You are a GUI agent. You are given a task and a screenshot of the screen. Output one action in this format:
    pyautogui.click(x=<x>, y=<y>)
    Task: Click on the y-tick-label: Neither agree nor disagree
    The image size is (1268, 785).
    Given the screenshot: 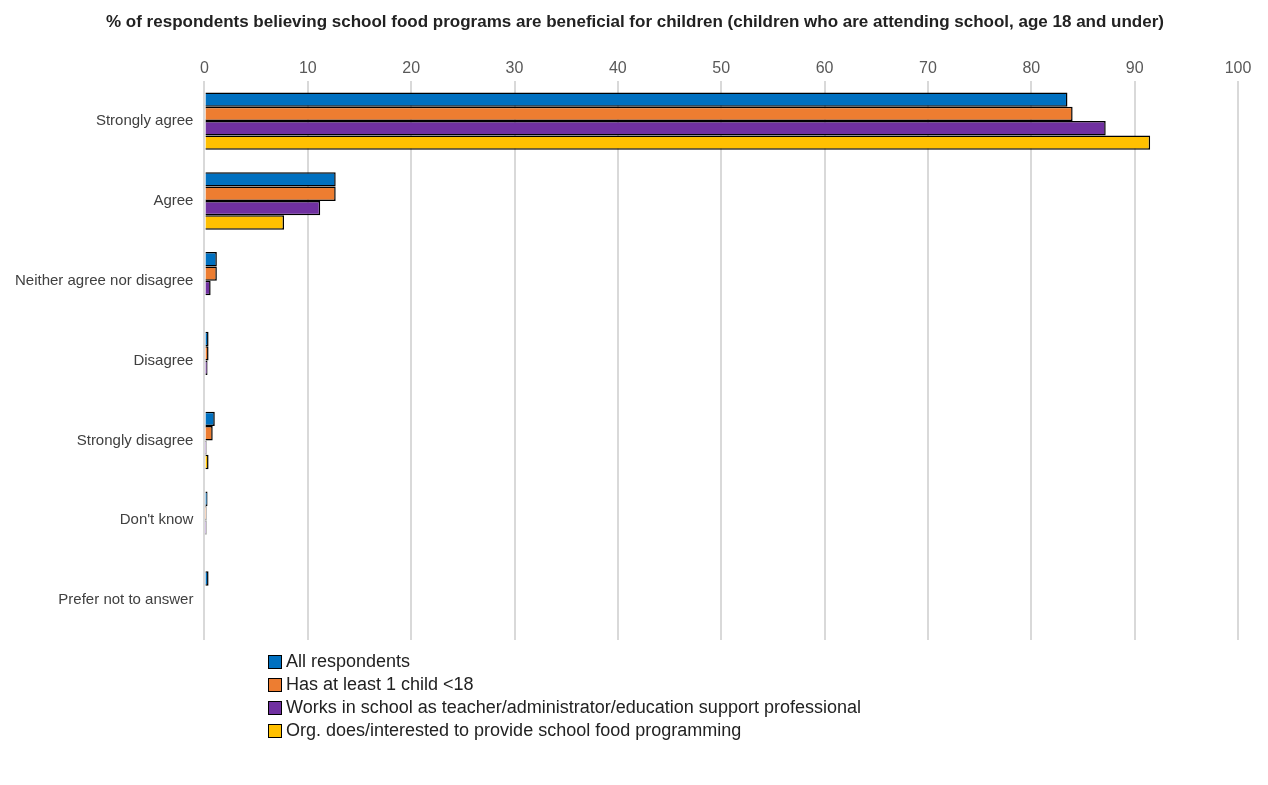 What is the action you would take?
    pyautogui.click(x=104, y=279)
    